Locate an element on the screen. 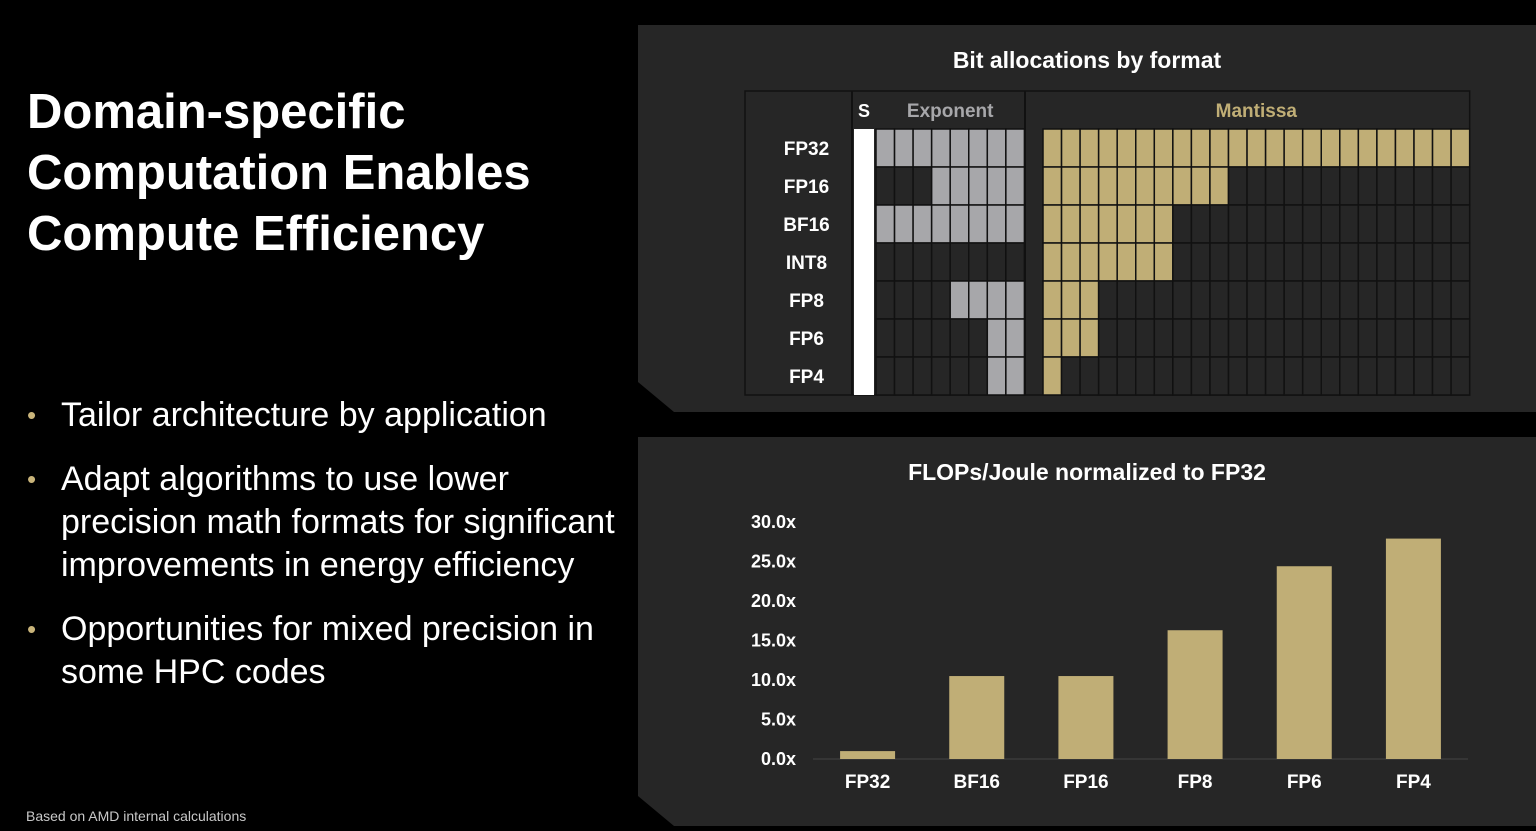 This screenshot has width=1536, height=831. header-exponent: Exponent is located at coordinates (950, 111).